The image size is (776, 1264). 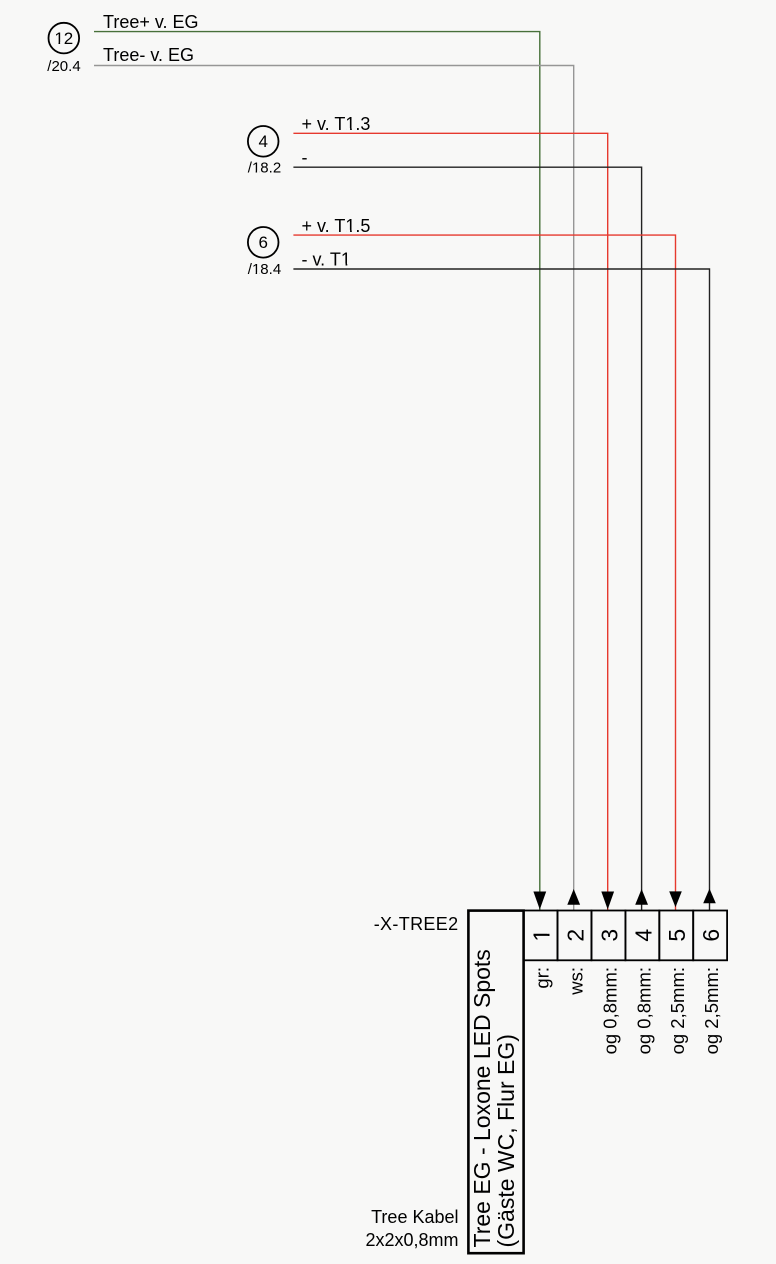 What do you see at coordinates (575, 935) in the screenshot?
I see `svg-text: 2` at bounding box center [575, 935].